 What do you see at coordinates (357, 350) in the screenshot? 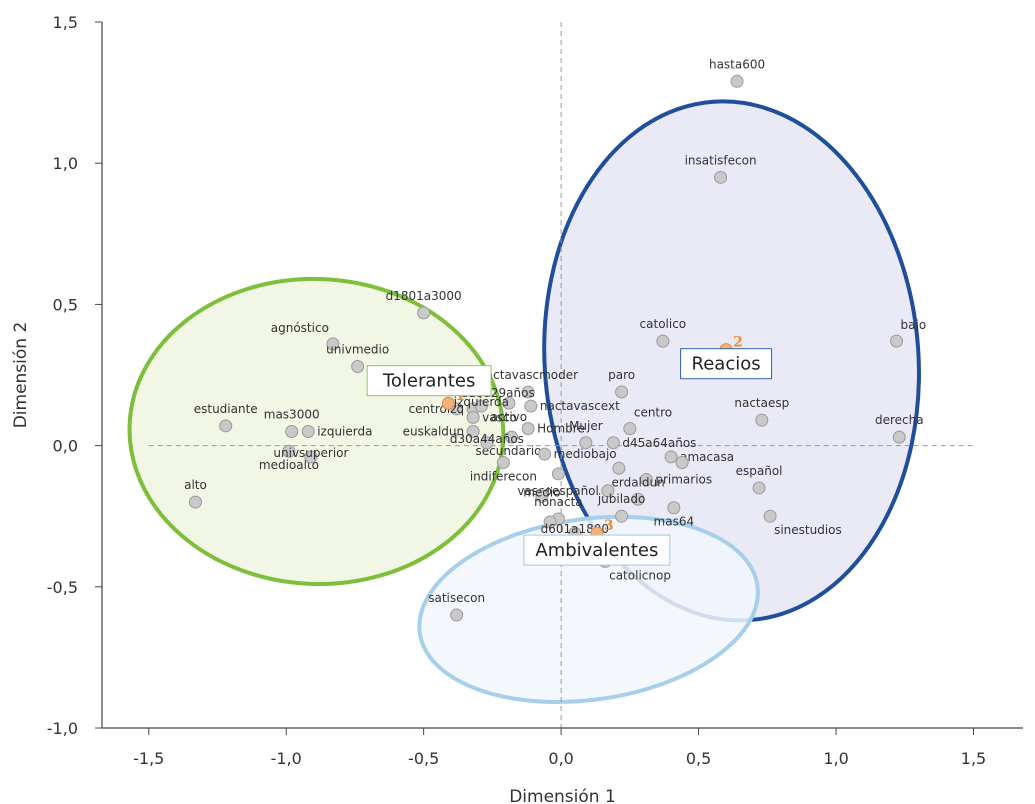
I see `point-label: univmedio` at bounding box center [357, 350].